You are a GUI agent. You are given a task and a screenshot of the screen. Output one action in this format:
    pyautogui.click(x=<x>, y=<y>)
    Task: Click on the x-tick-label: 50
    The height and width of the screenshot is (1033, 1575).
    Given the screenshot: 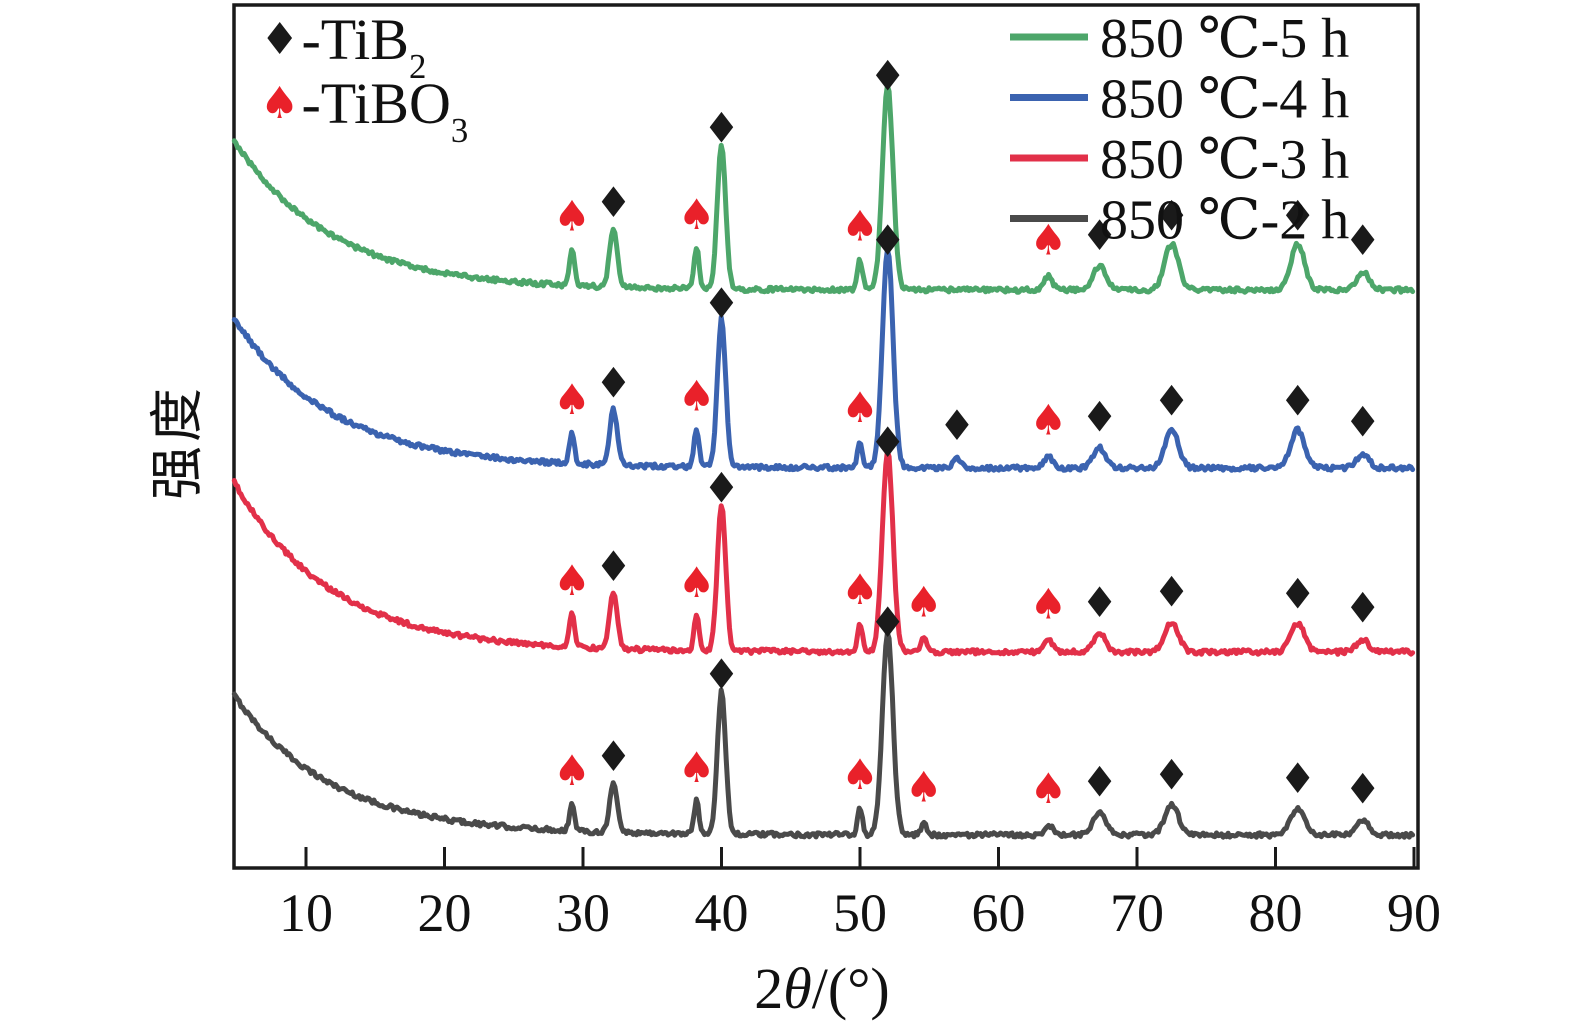 What is the action you would take?
    pyautogui.click(x=860, y=913)
    